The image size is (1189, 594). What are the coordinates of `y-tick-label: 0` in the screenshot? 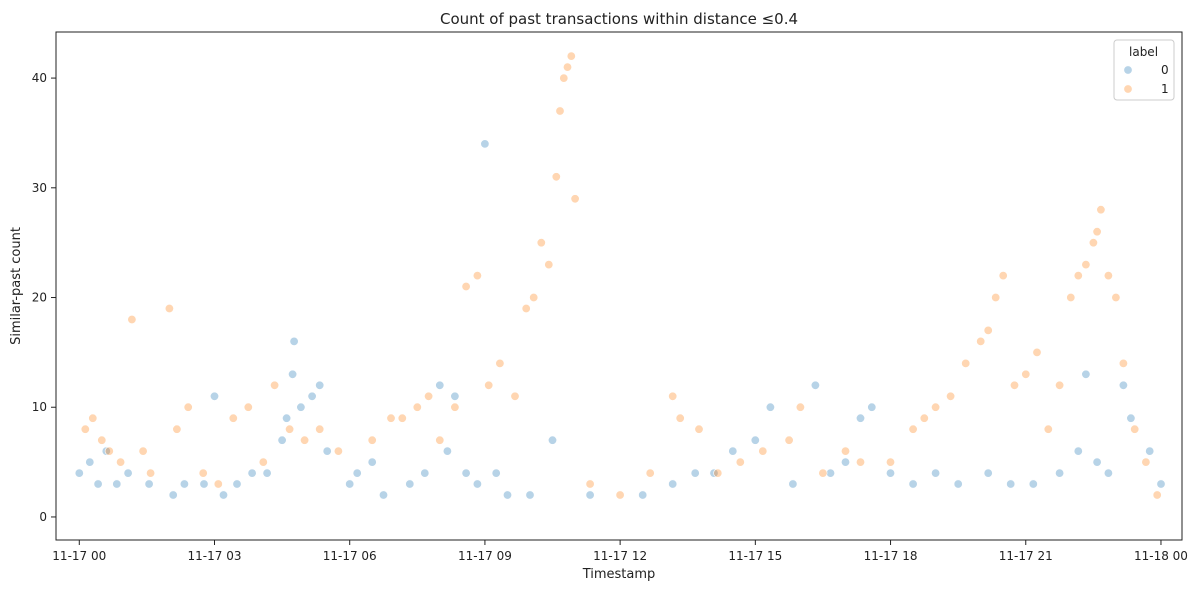 It's located at (43, 517).